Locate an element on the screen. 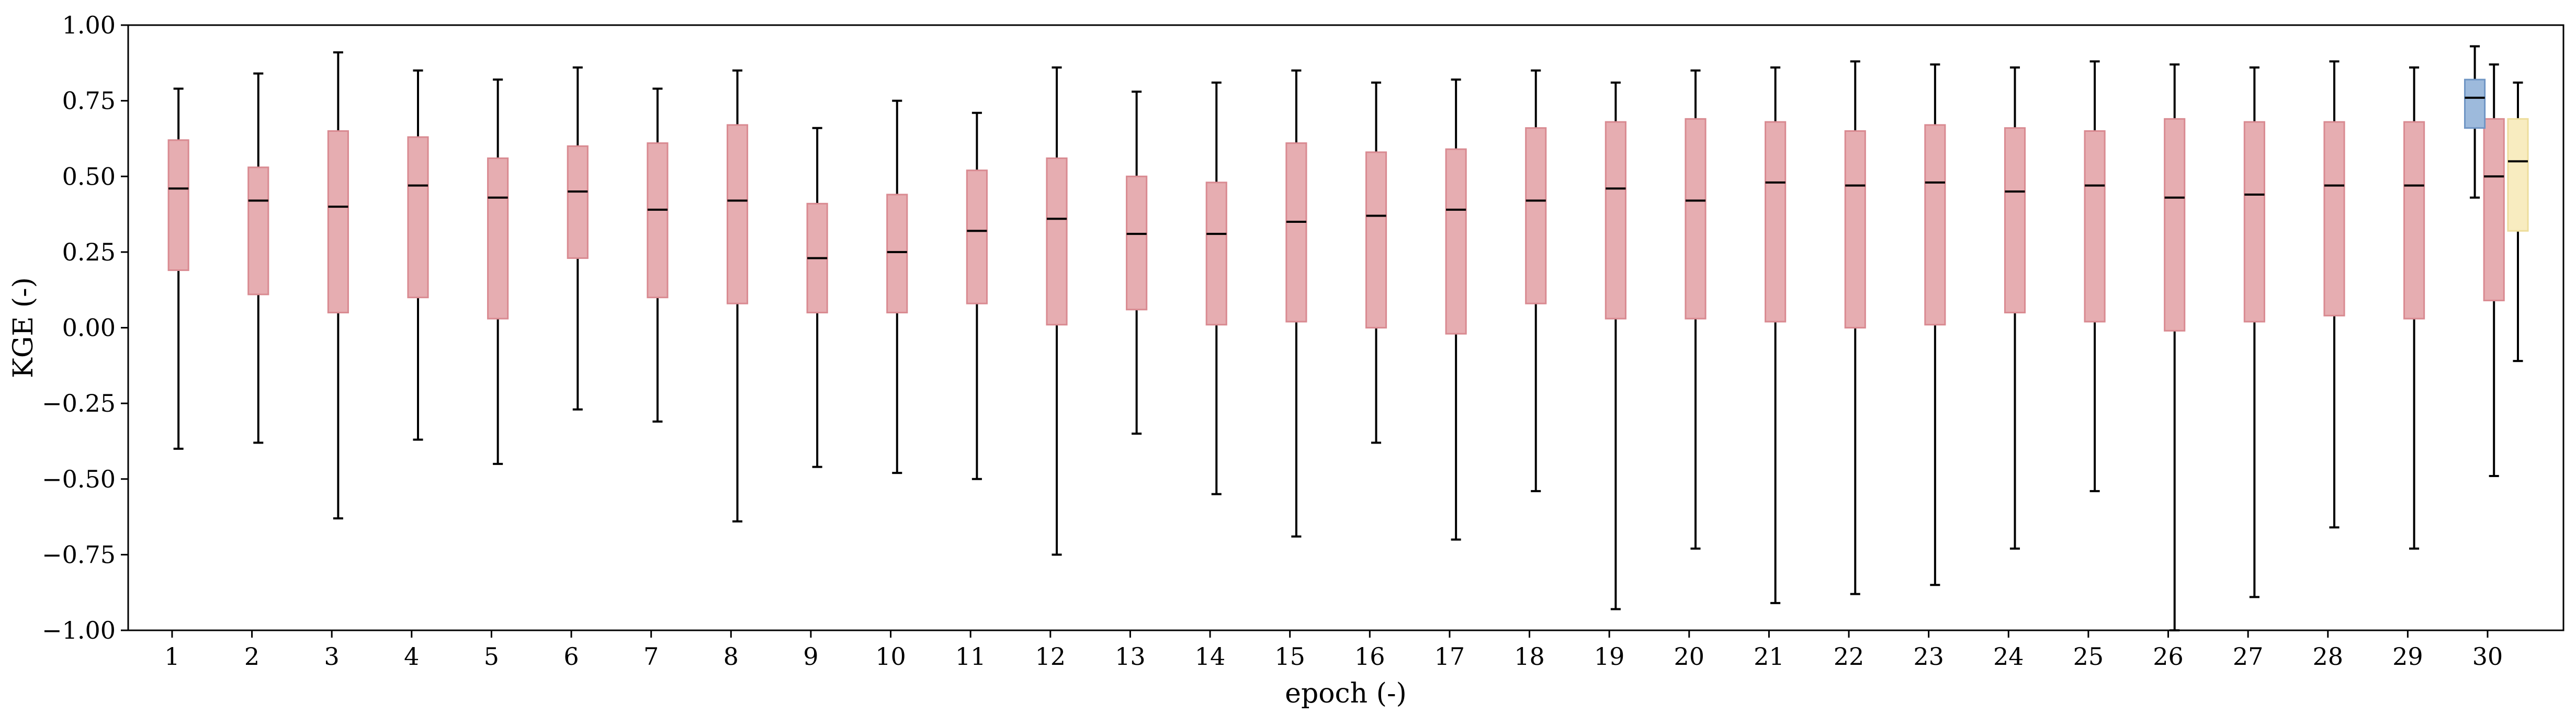  y-tick-label: −0.50 is located at coordinates (79, 479).